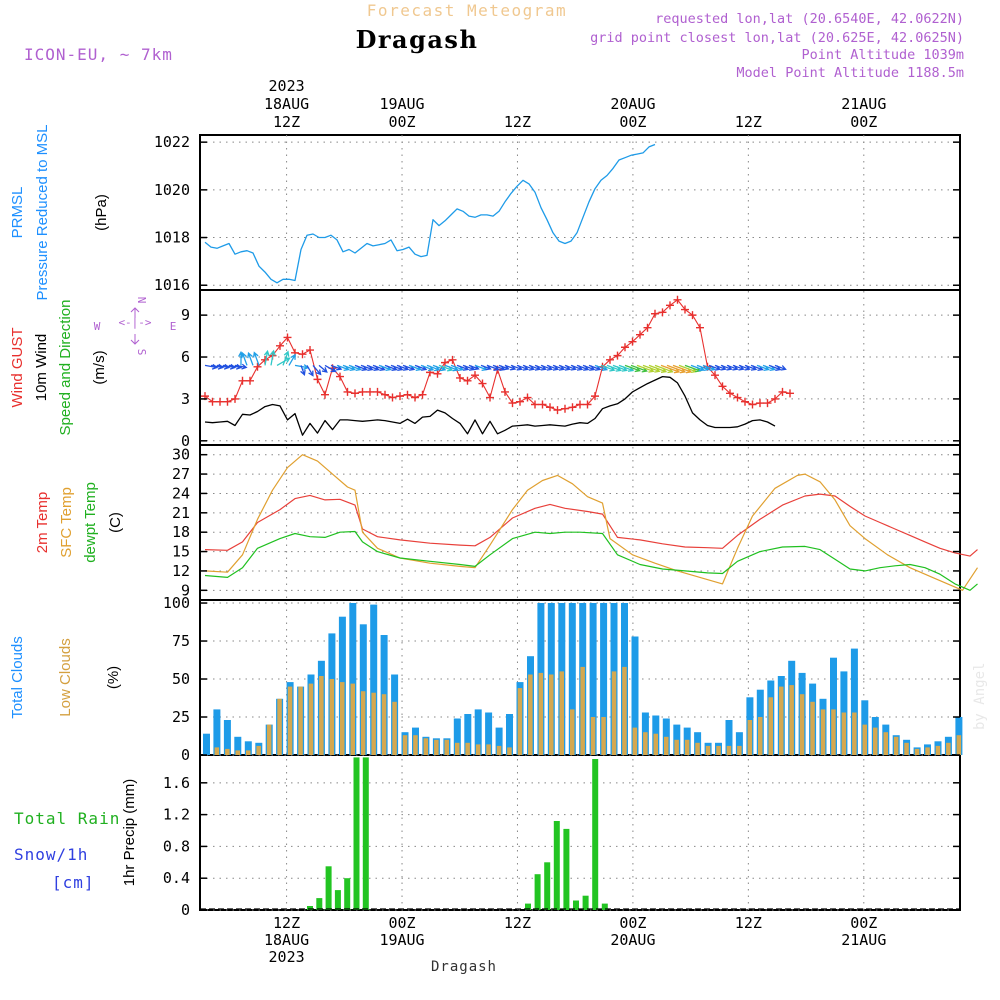 The image size is (1000, 1000). What do you see at coordinates (185, 910) in the screenshot?
I see `y-tick-label-precip: 0` at bounding box center [185, 910].